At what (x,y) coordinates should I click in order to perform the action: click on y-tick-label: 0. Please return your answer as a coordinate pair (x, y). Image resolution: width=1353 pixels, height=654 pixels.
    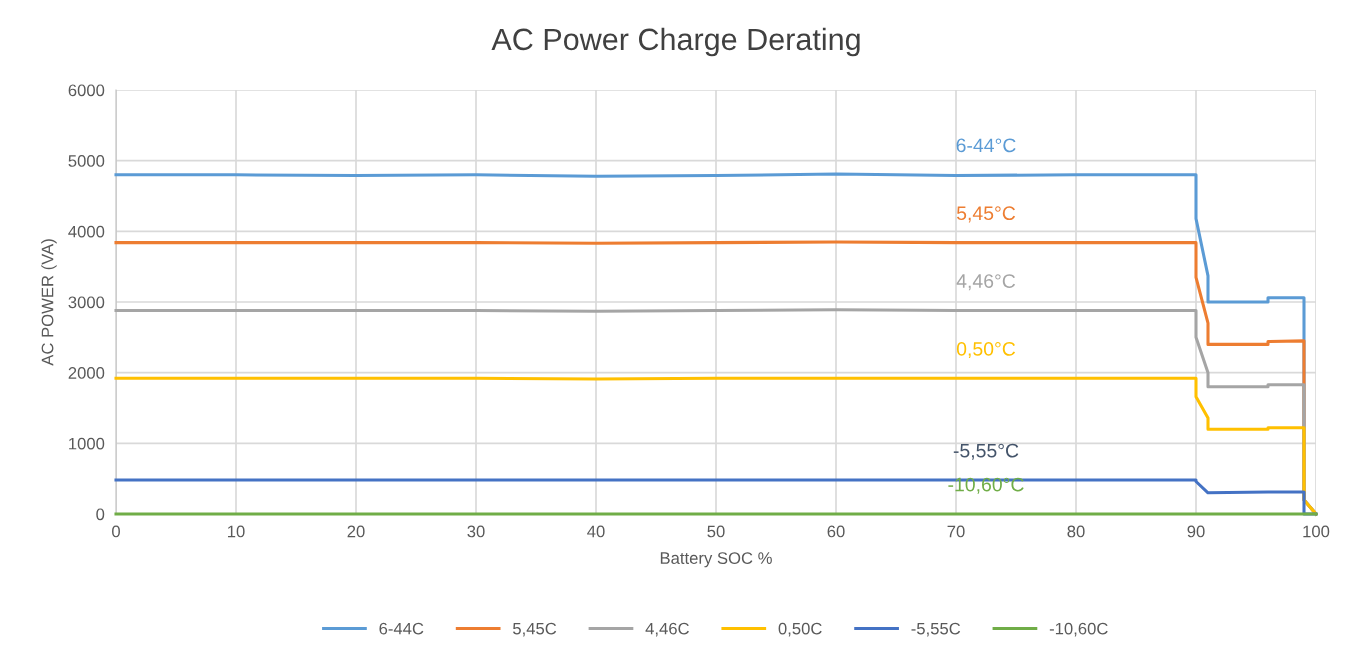
    Looking at the image, I should click on (100, 514).